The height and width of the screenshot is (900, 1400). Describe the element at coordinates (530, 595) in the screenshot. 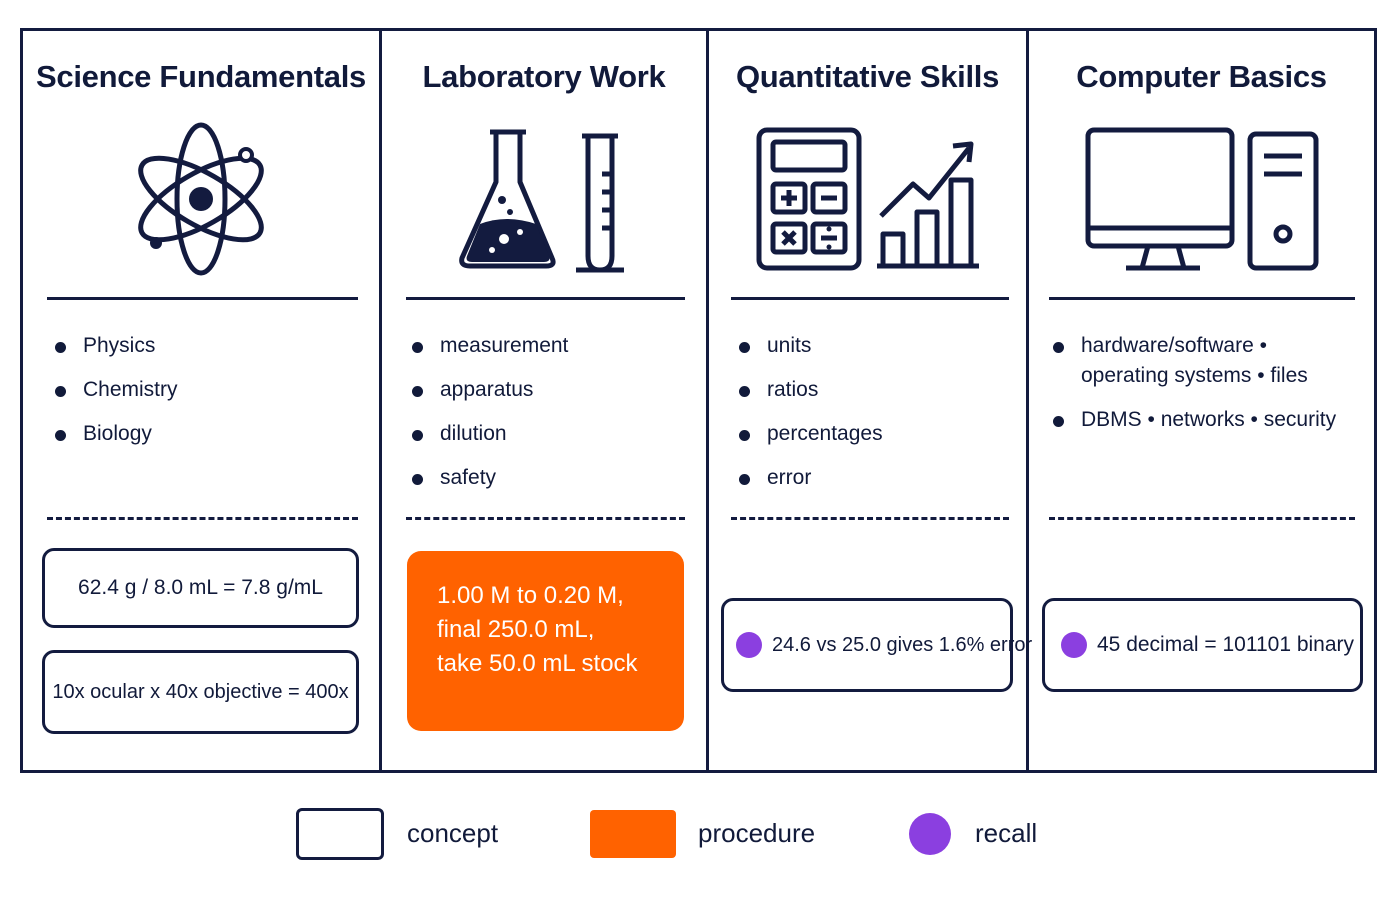

I see `procedure-line: 1.00 M to 0.20 M,` at that location.